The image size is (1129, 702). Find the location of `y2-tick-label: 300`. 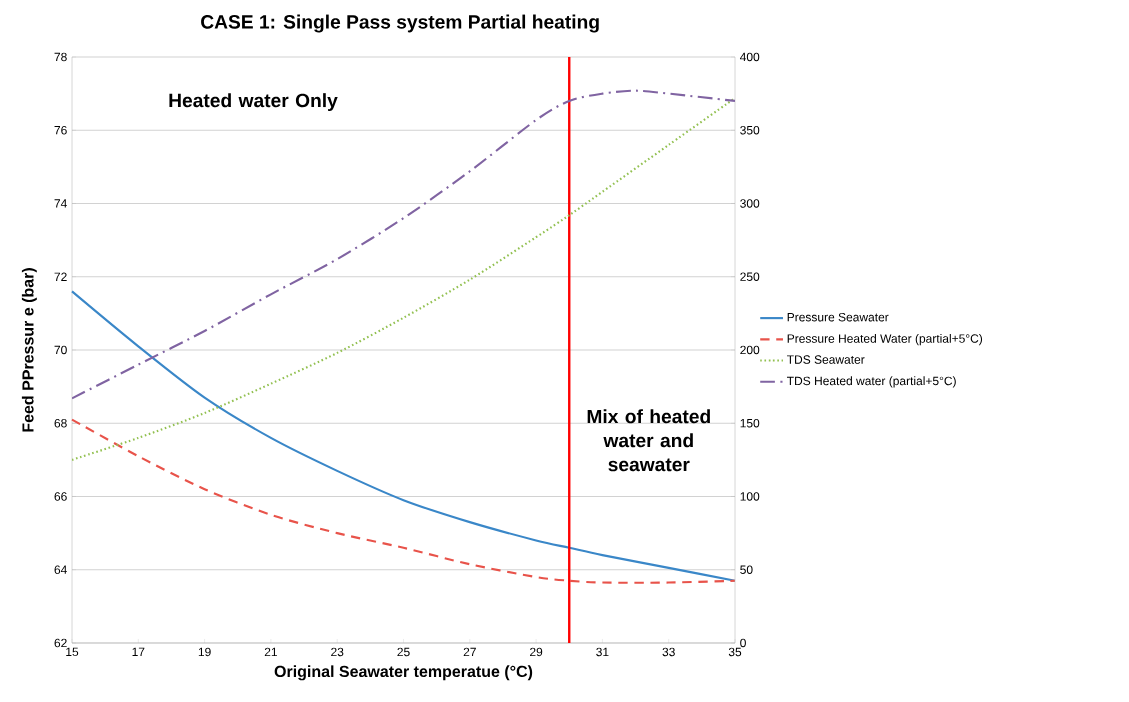

y2-tick-label: 300 is located at coordinates (750, 203).